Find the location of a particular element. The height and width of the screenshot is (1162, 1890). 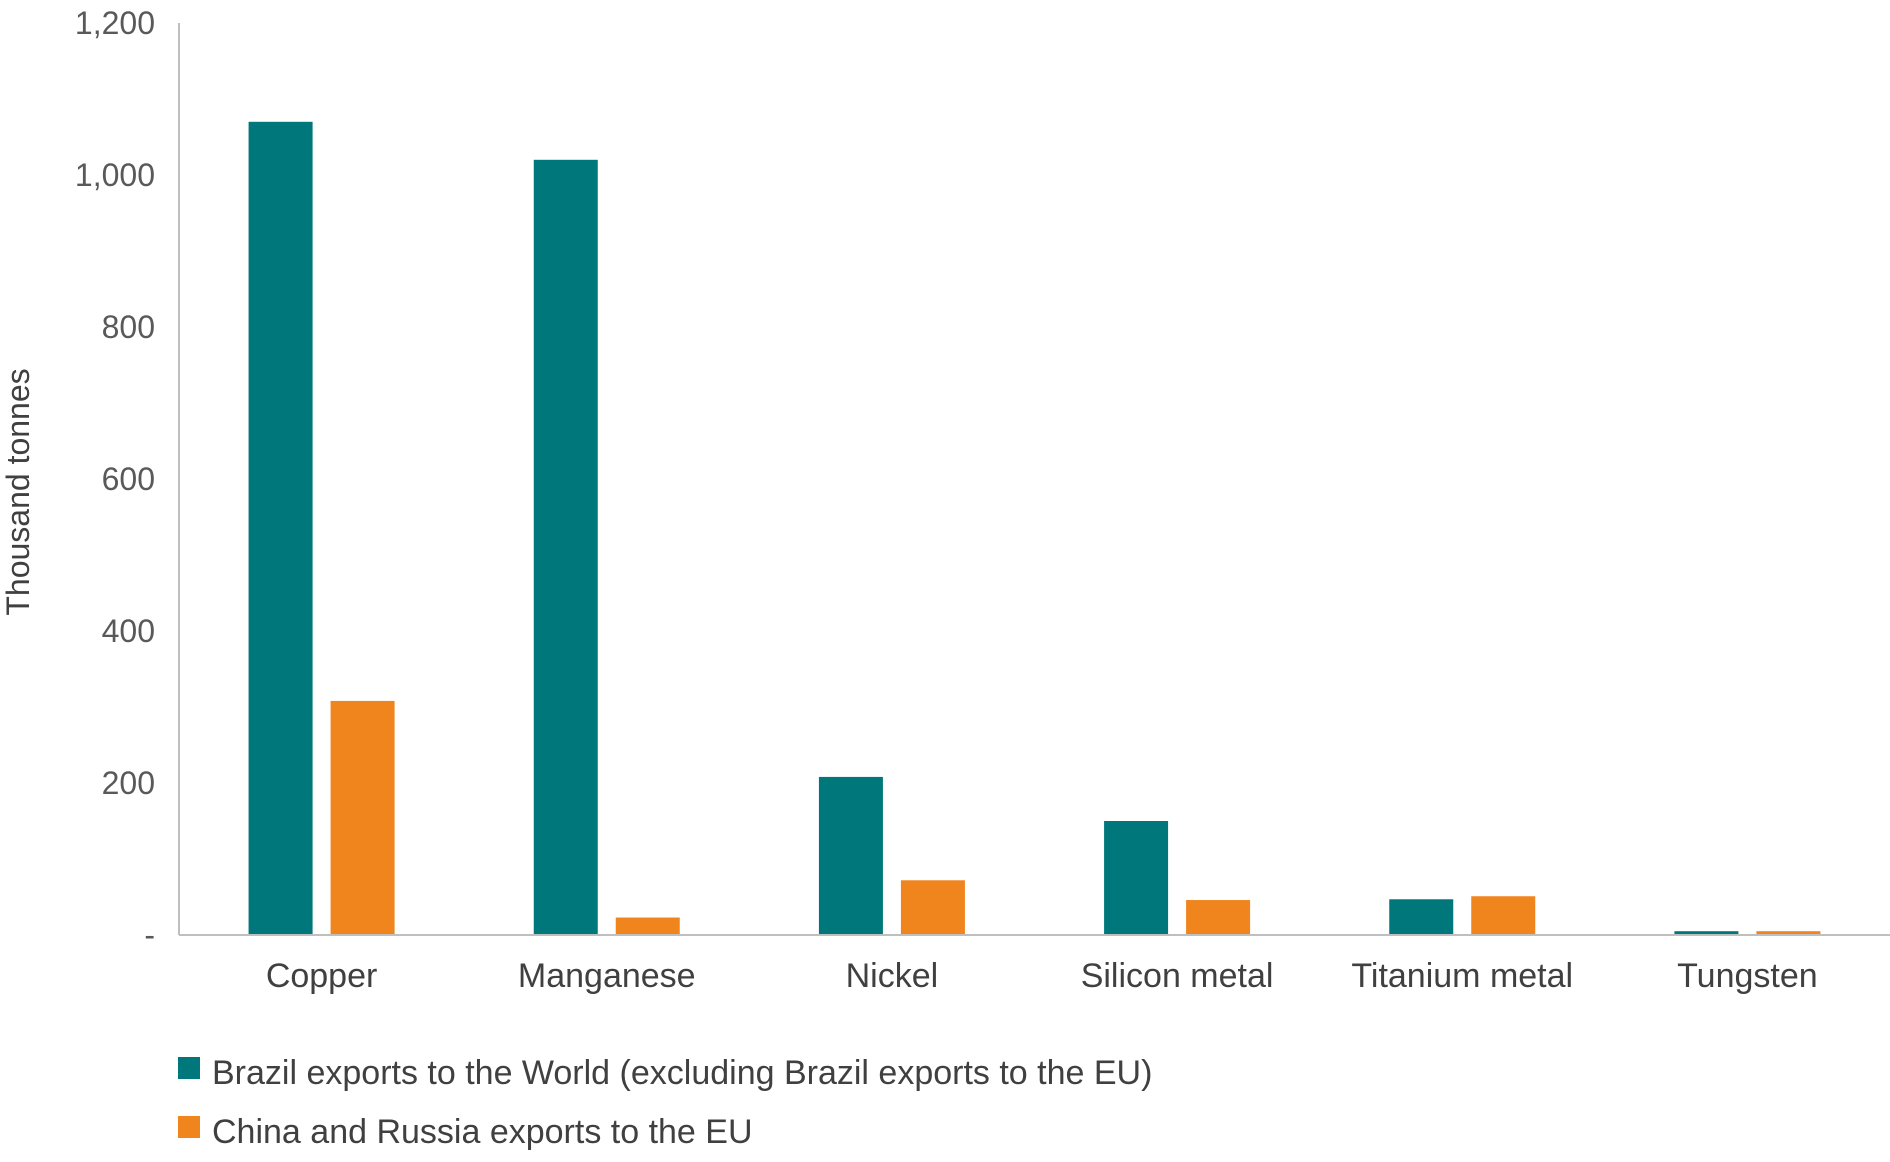

y-tick-label: 1,200 is located at coordinates (115, 23).